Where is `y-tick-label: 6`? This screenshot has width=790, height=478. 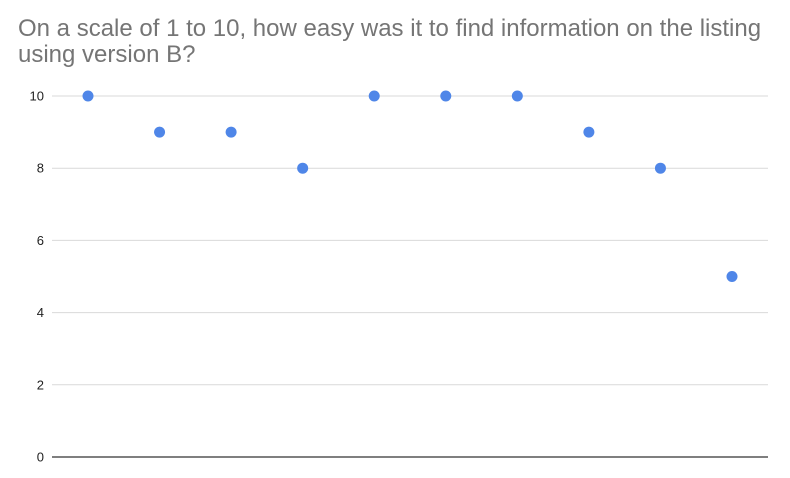
y-tick-label: 6 is located at coordinates (40, 240).